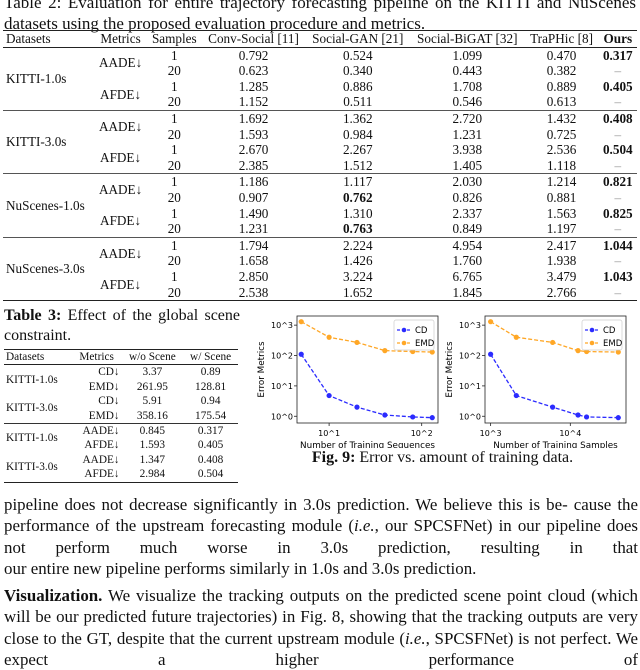  I want to click on value-cell: 5.91, so click(152, 401).